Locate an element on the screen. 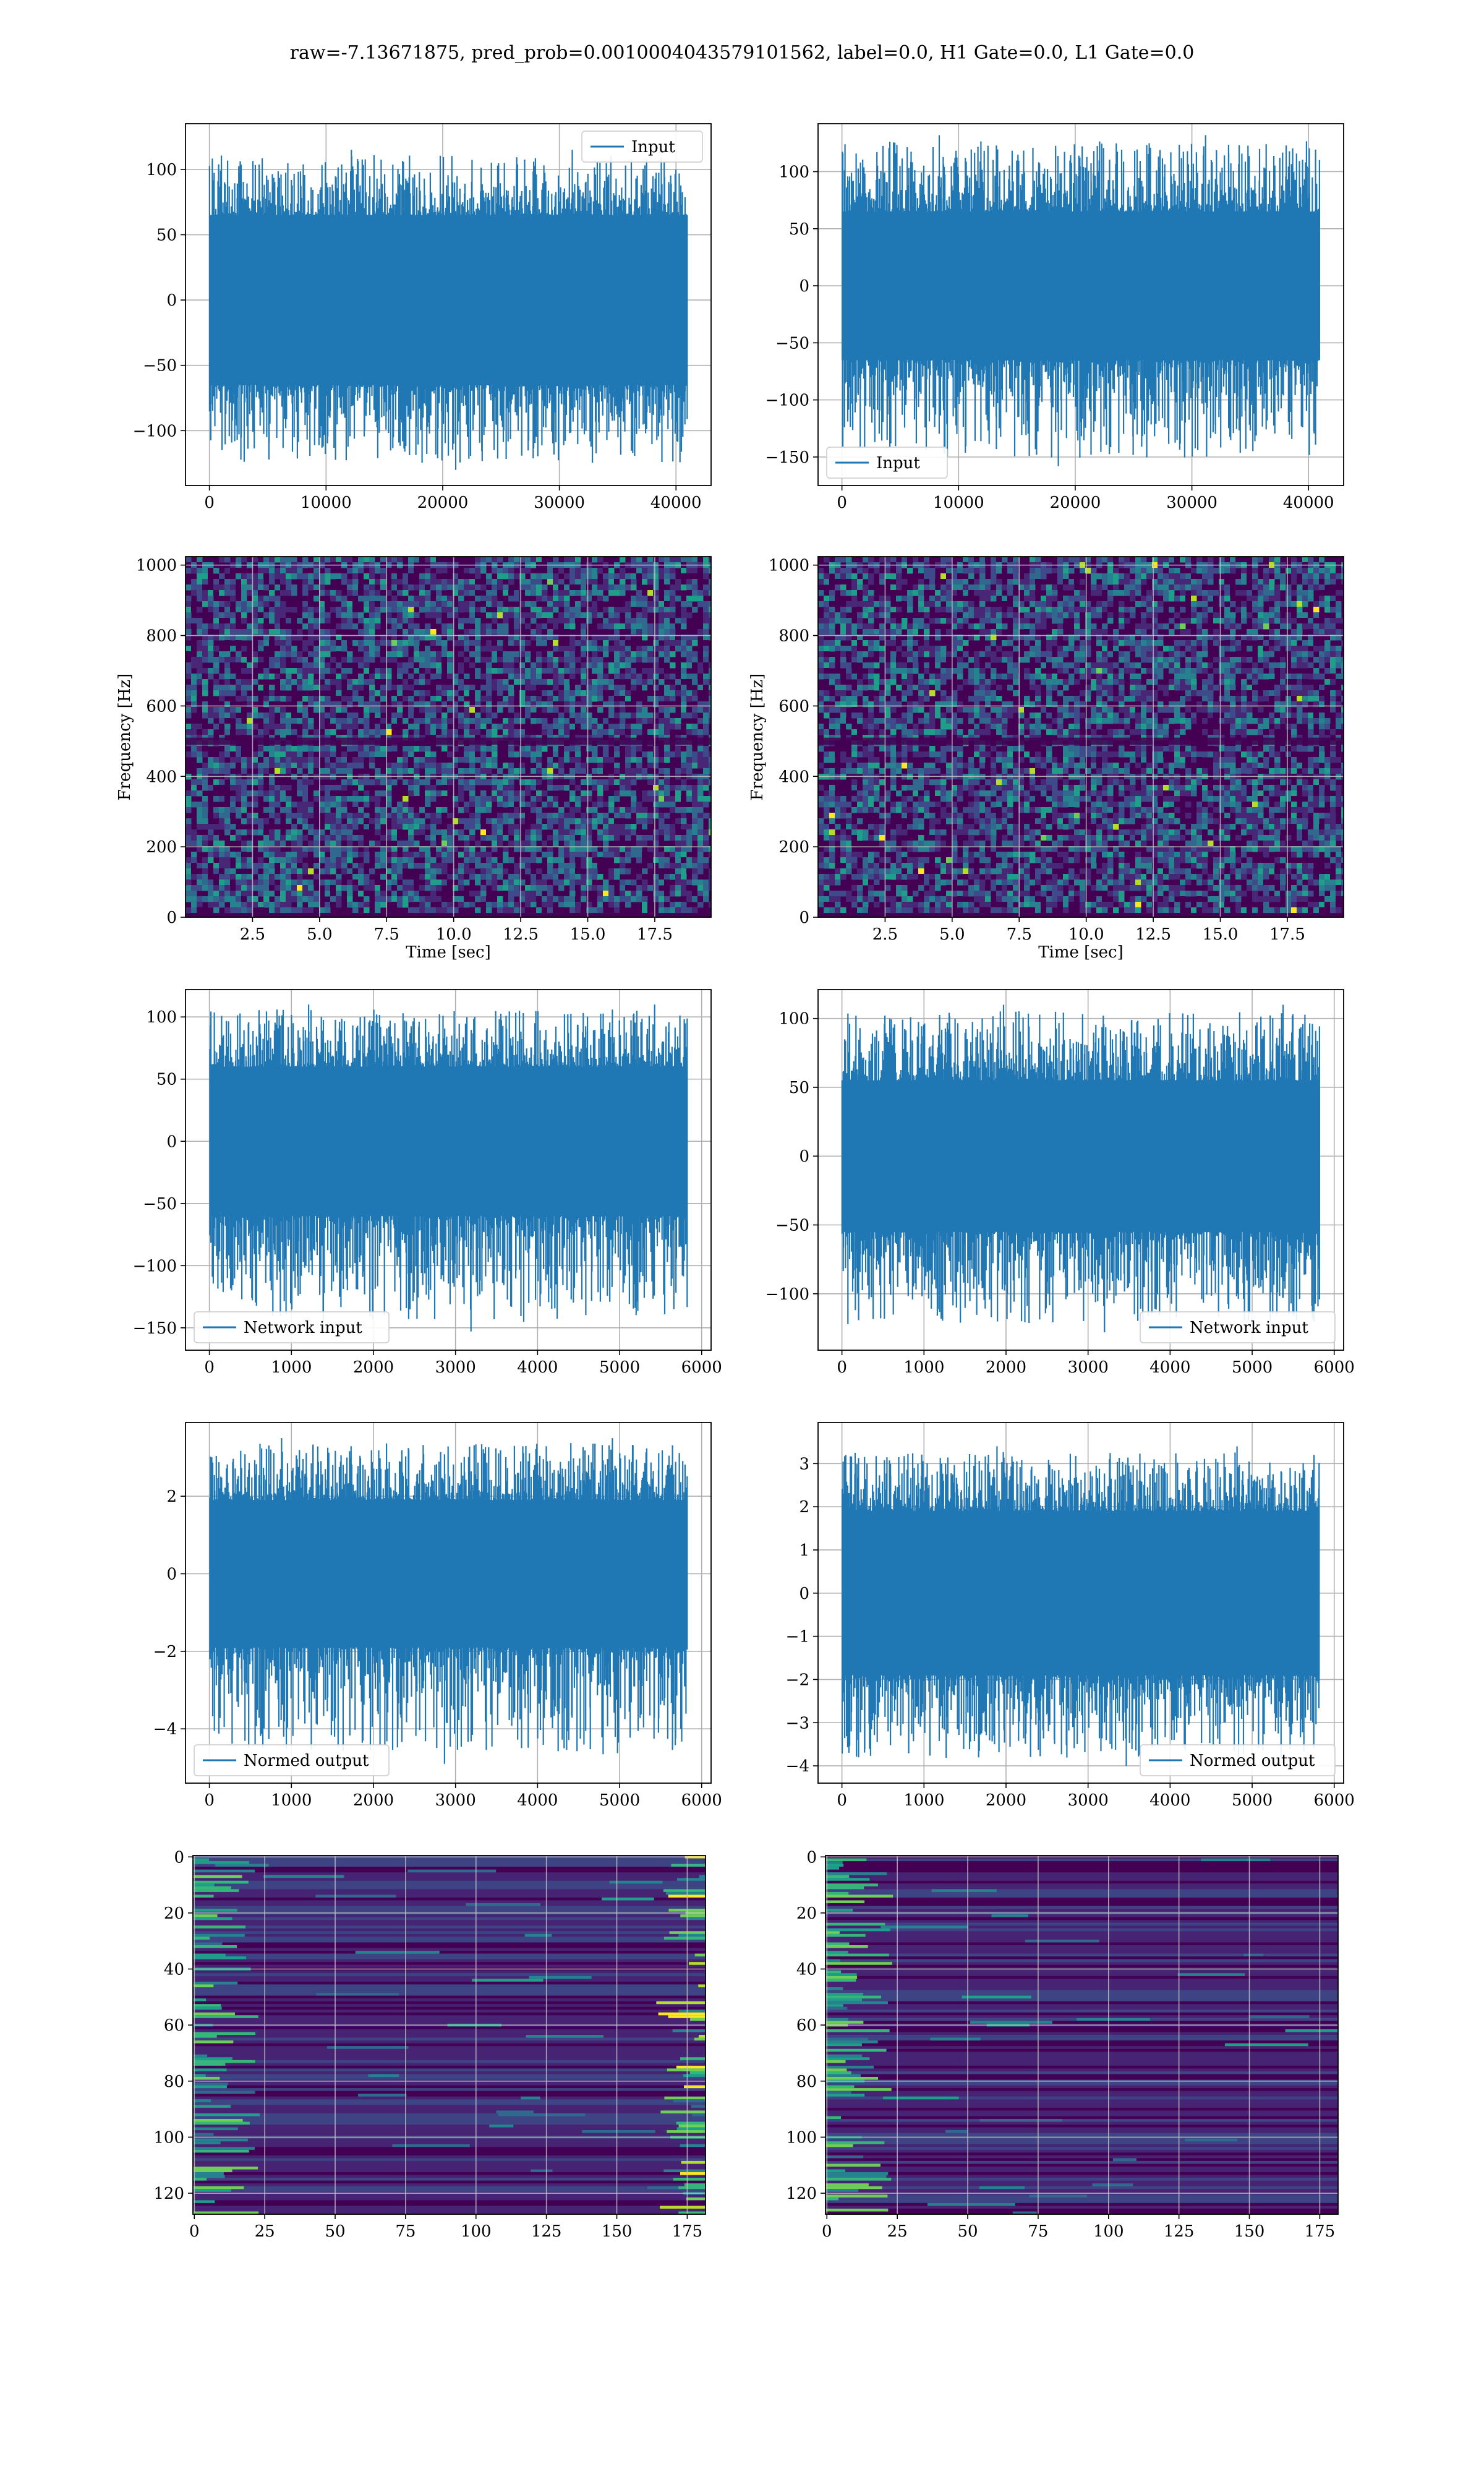  y-tick-label: −150 is located at coordinates (787, 457).